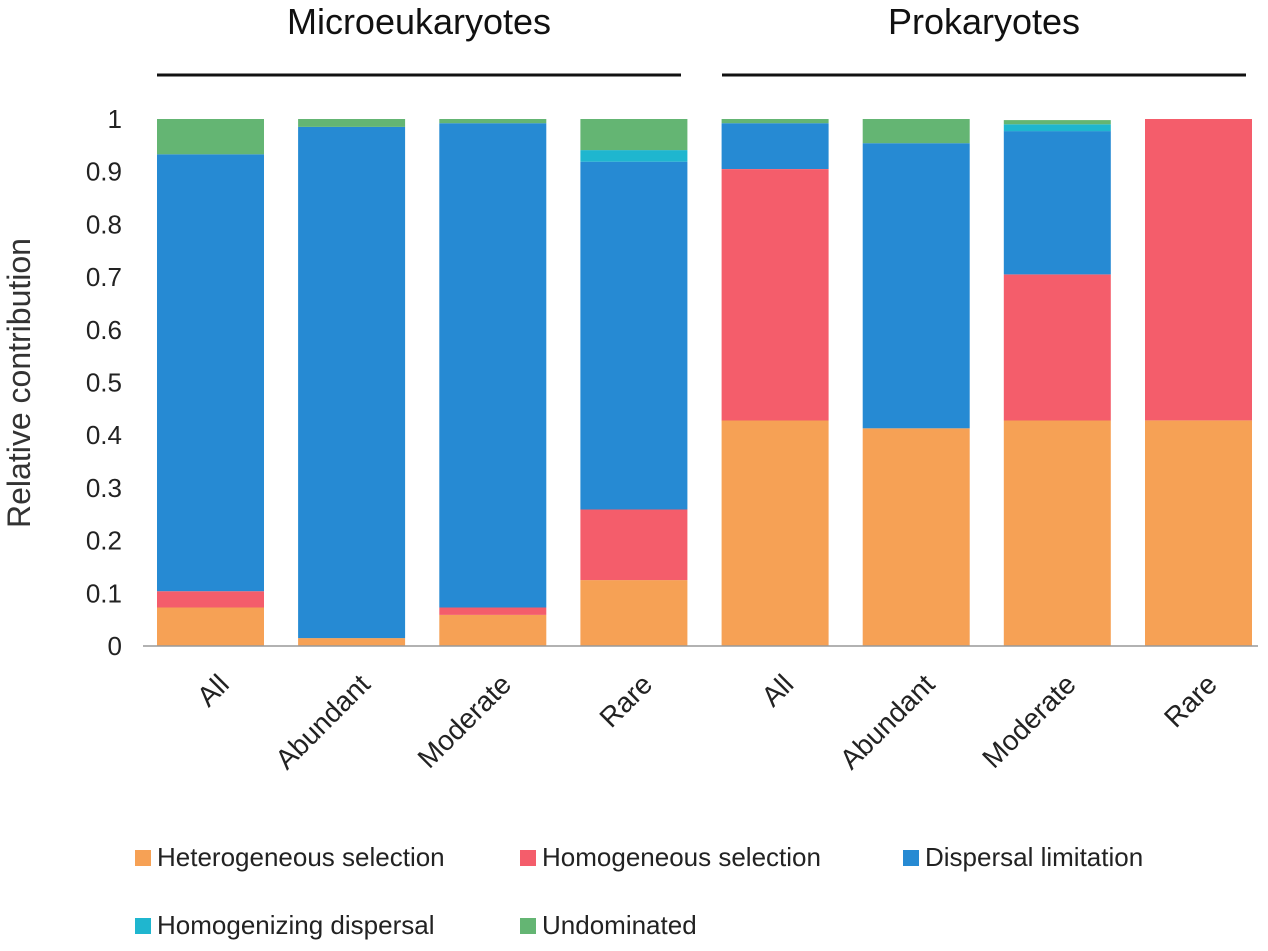  I want to click on group-title-microeukaryotes: Microeukaryotes, so click(419, 21).